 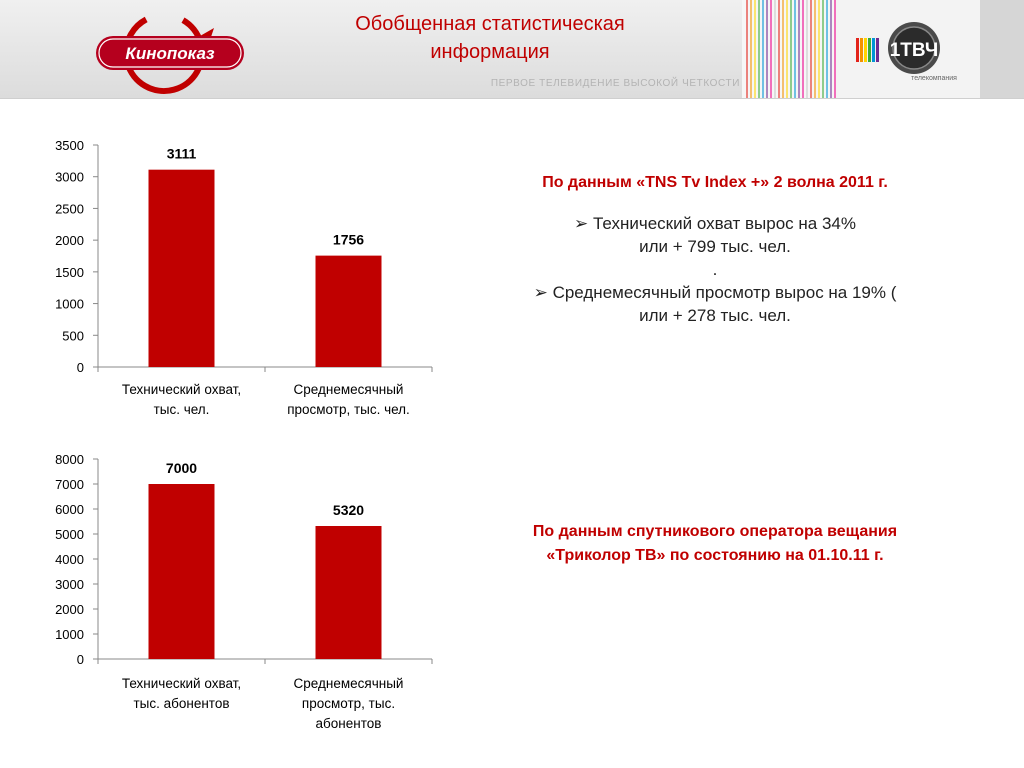 What do you see at coordinates (69, 459) in the screenshot?
I see `y-tick-label: 8000` at bounding box center [69, 459].